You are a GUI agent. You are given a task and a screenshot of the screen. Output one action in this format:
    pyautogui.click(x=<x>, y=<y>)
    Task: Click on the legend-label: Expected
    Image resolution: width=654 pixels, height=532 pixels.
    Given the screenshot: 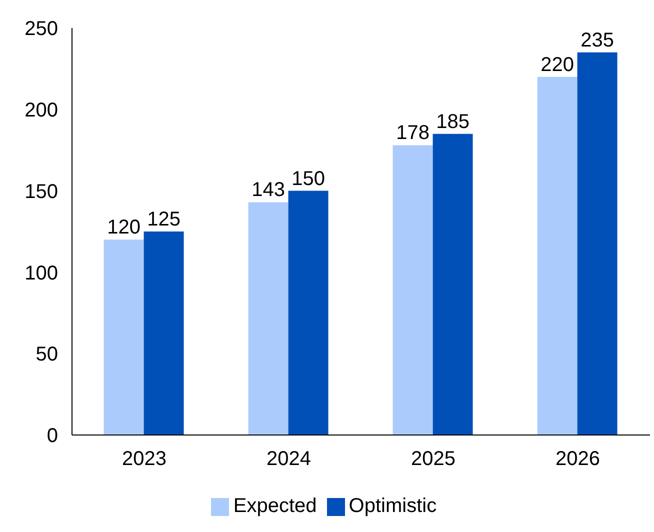 What is the action you would take?
    pyautogui.click(x=275, y=506)
    